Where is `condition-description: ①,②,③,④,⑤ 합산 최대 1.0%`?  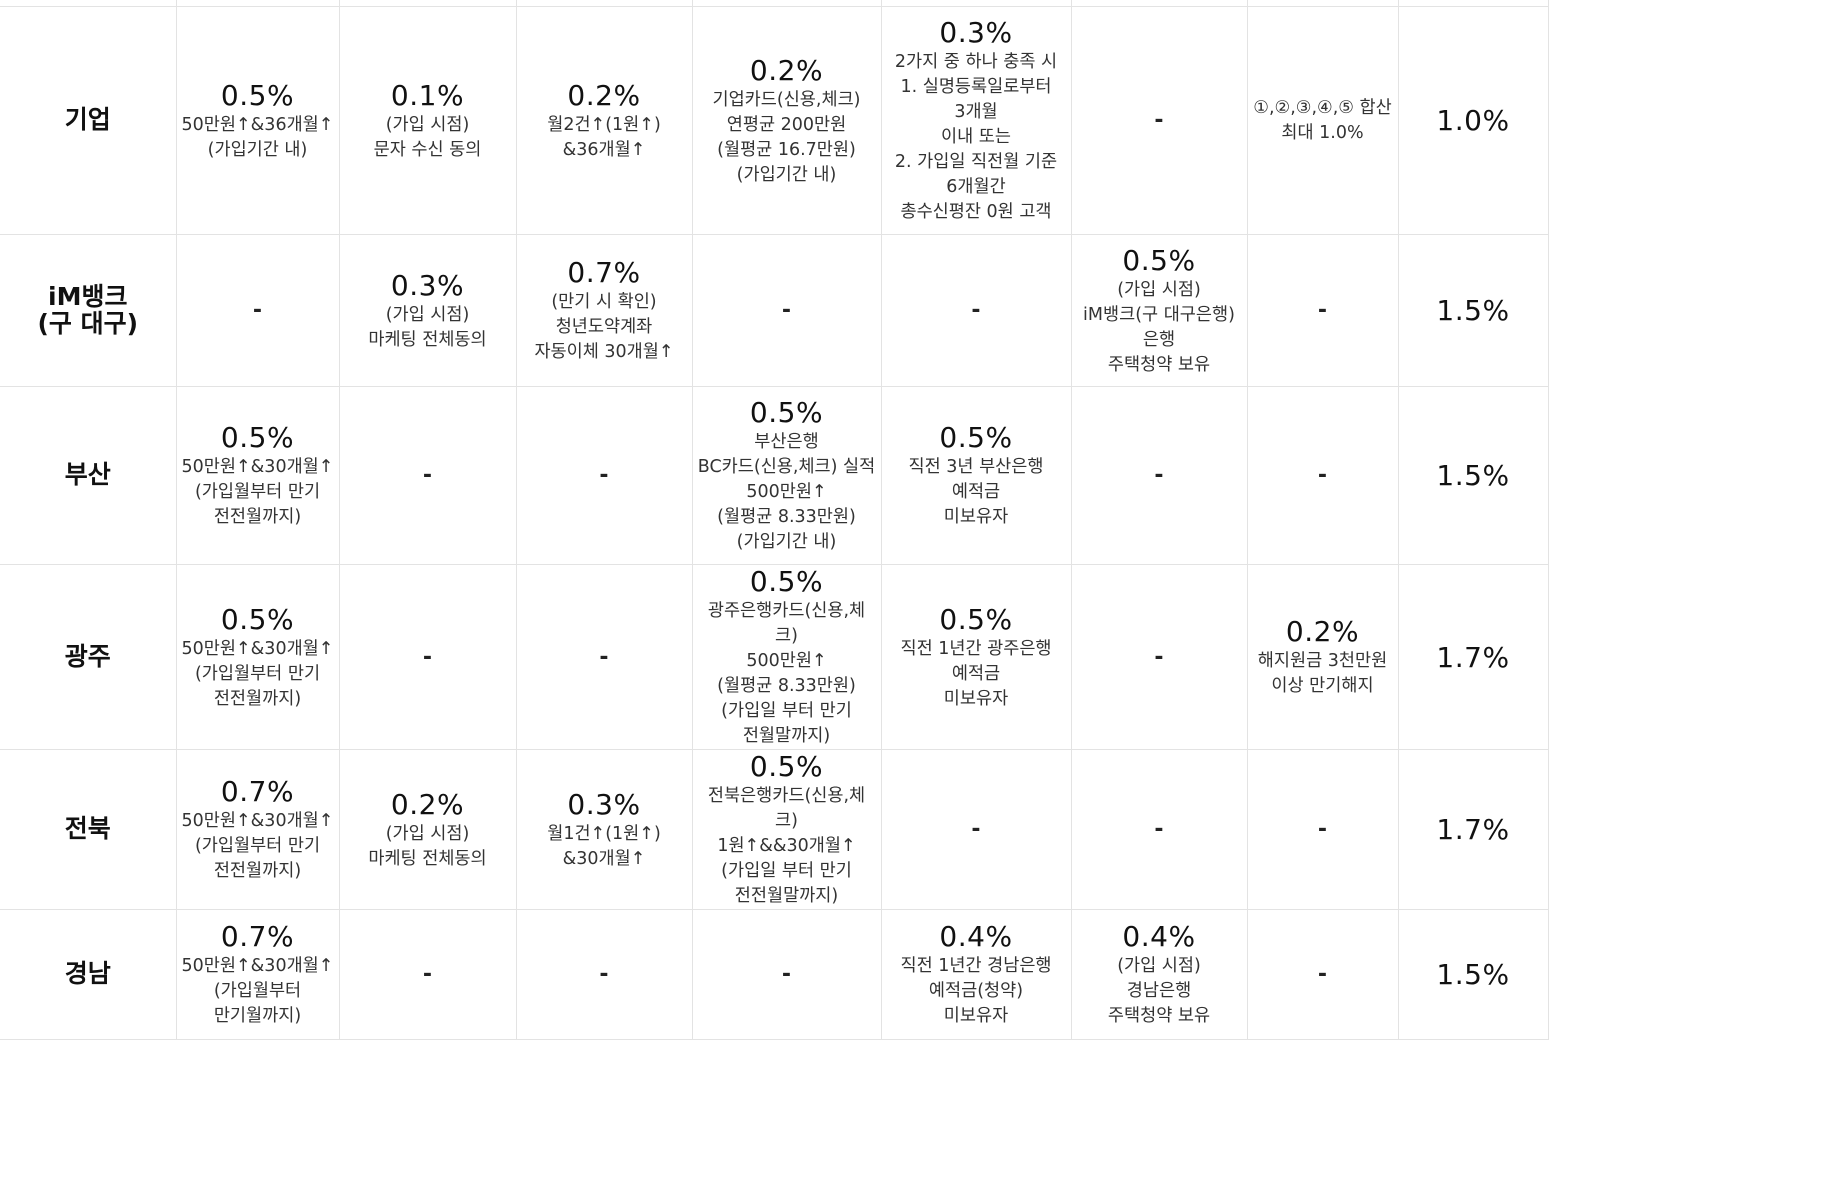
condition-description: ①,②,③,④,⑤ 합산 최대 1.0% is located at coordinates (1322, 120).